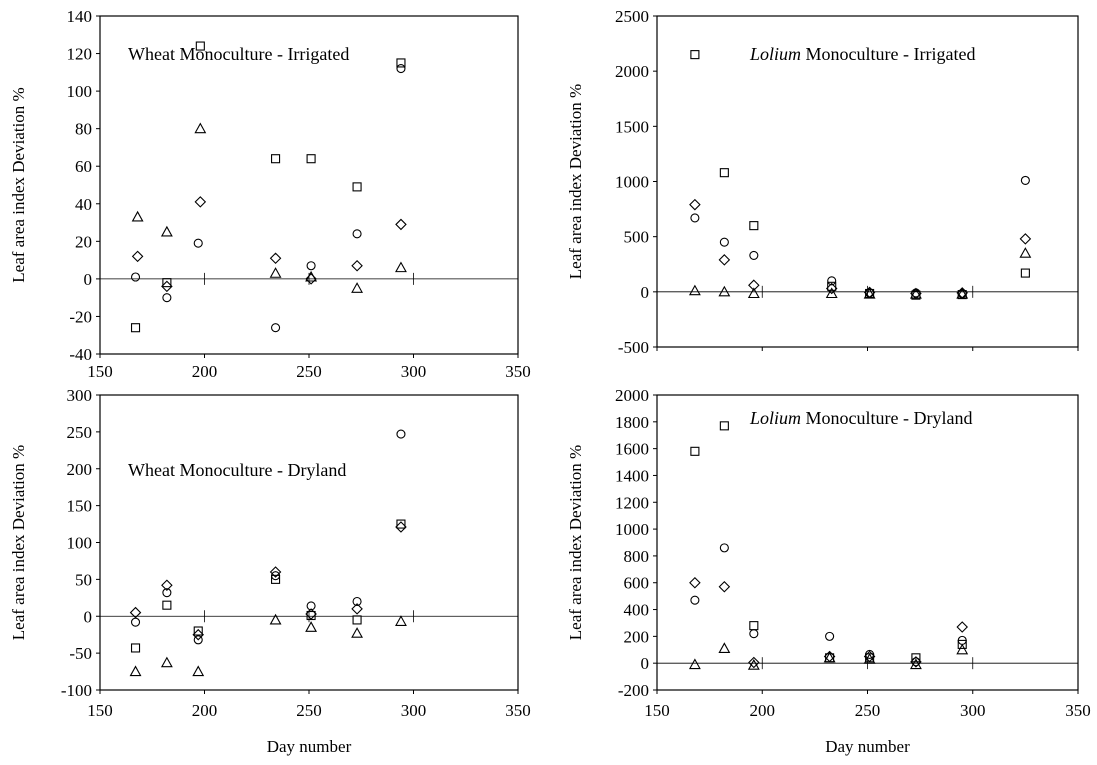 The height and width of the screenshot is (765, 1097). Describe the element at coordinates (80, 354) in the screenshot. I see `y-tick-label: -40` at that location.